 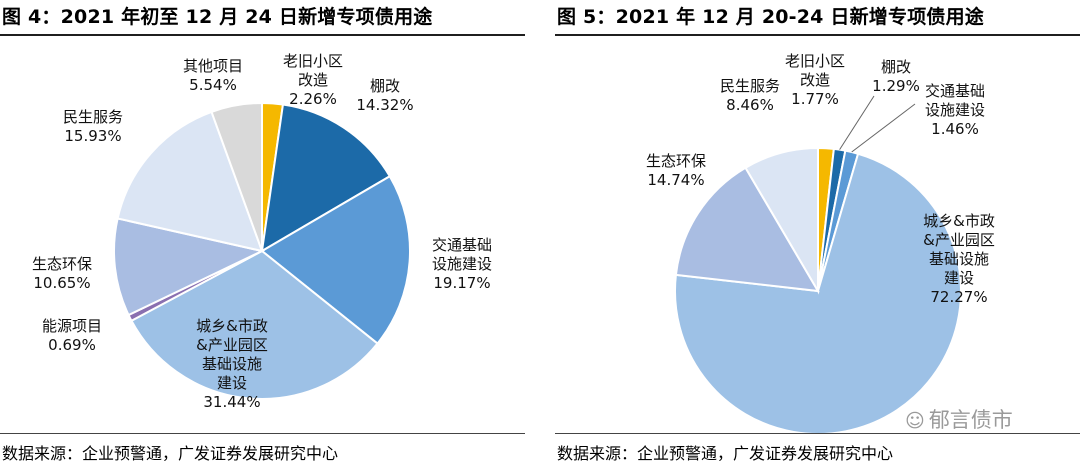 I want to click on slice-value: 10.65%, so click(x=61, y=283).